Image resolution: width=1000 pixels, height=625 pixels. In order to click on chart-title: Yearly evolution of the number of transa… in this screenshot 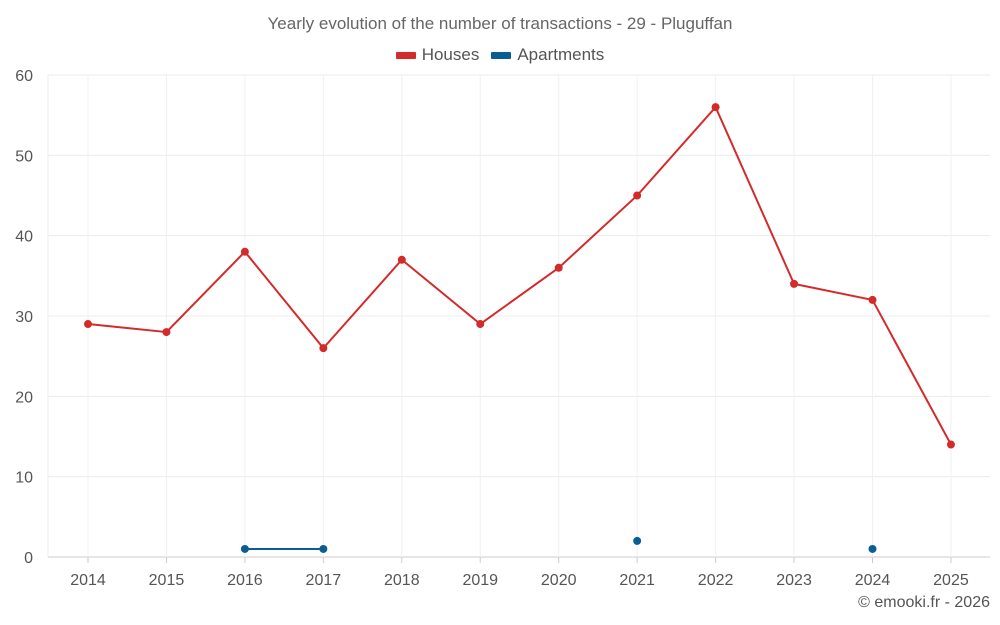, I will do `click(500, 23)`.